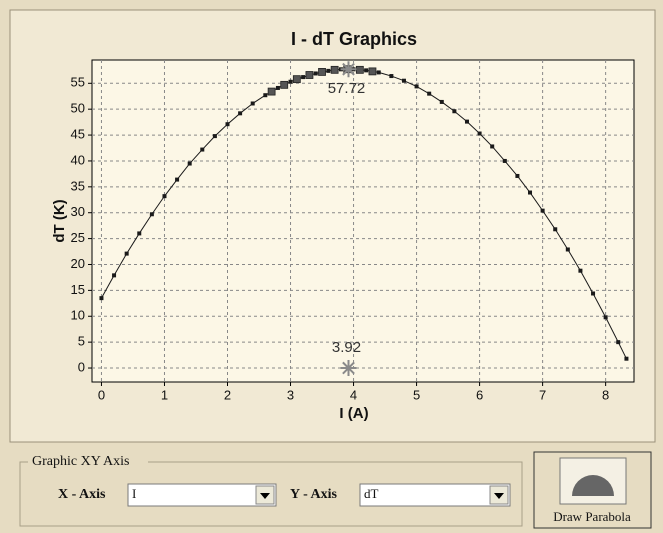 Image resolution: width=663 pixels, height=533 pixels. I want to click on x-tick-label: 2, so click(227, 394).